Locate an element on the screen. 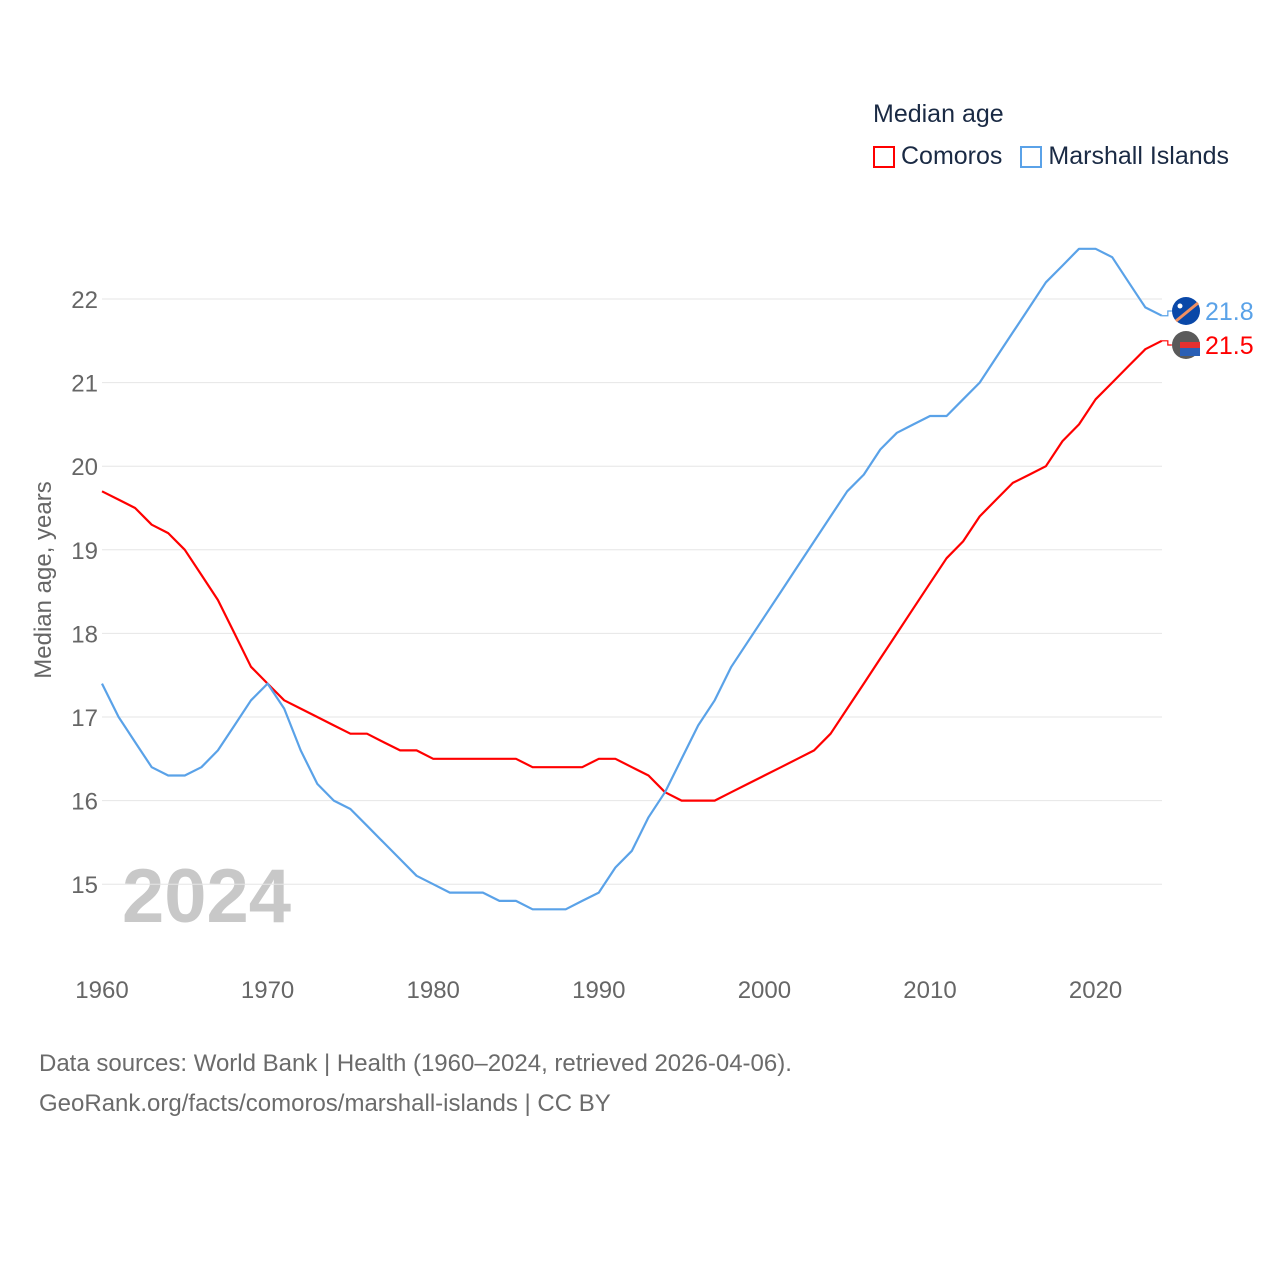  y-tick-label: 19 is located at coordinates (84, 551).